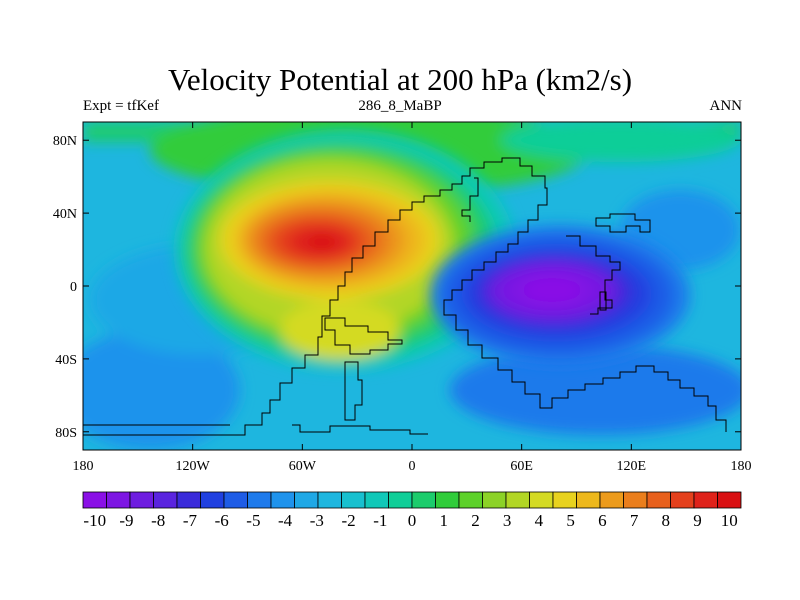 Image resolution: width=800 pixels, height=600 pixels. What do you see at coordinates (65, 214) in the screenshot?
I see `y-tick-label: 40N` at bounding box center [65, 214].